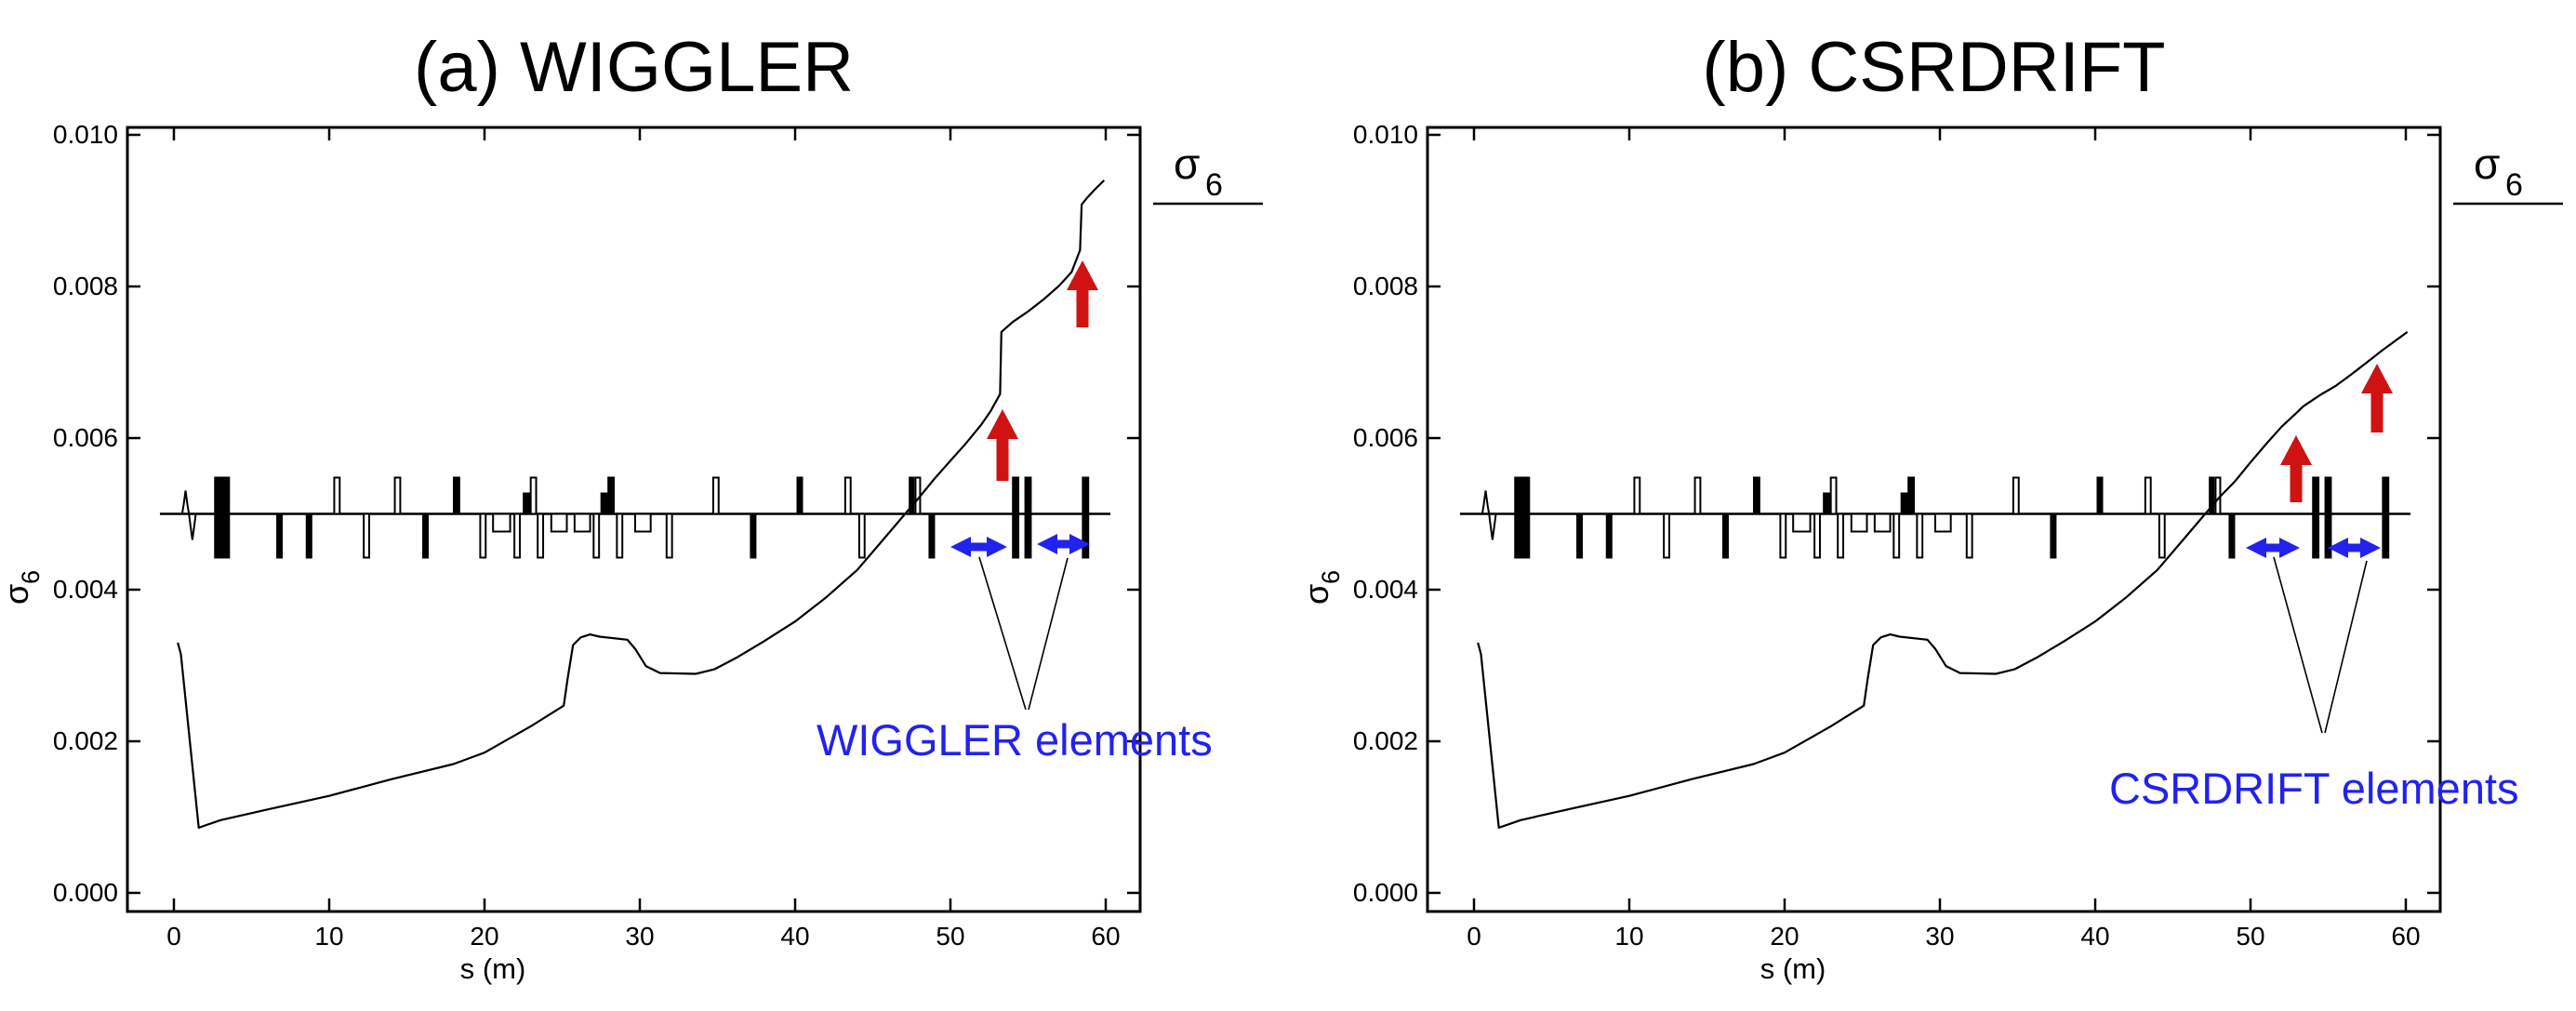 This screenshot has height=1011, width=2576. I want to click on x-tick-label: 60, so click(2405, 936).